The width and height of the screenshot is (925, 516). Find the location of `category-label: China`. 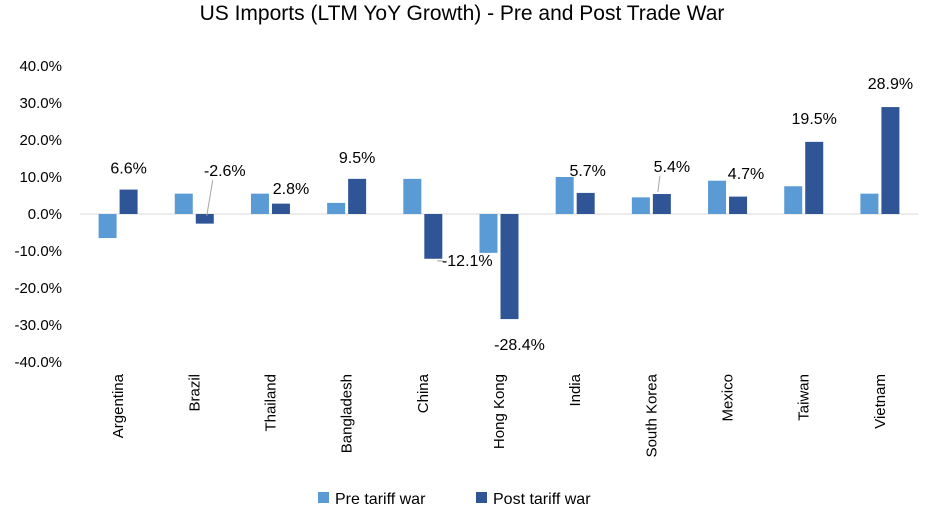

category-label: China is located at coordinates (423, 393).